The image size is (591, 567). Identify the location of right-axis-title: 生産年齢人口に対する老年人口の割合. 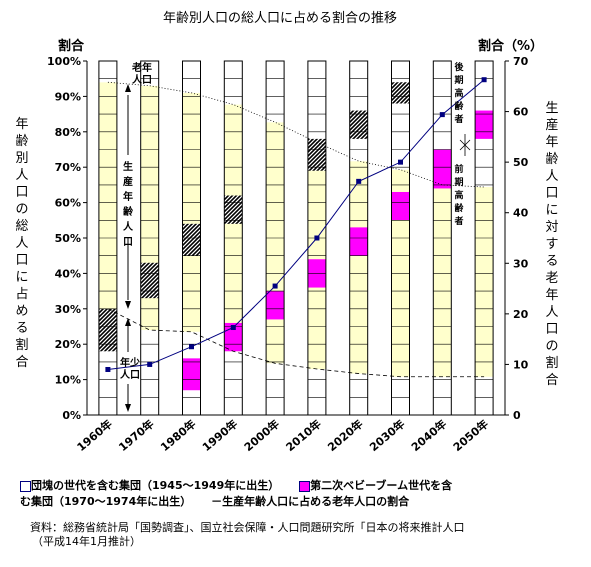
(551, 244).